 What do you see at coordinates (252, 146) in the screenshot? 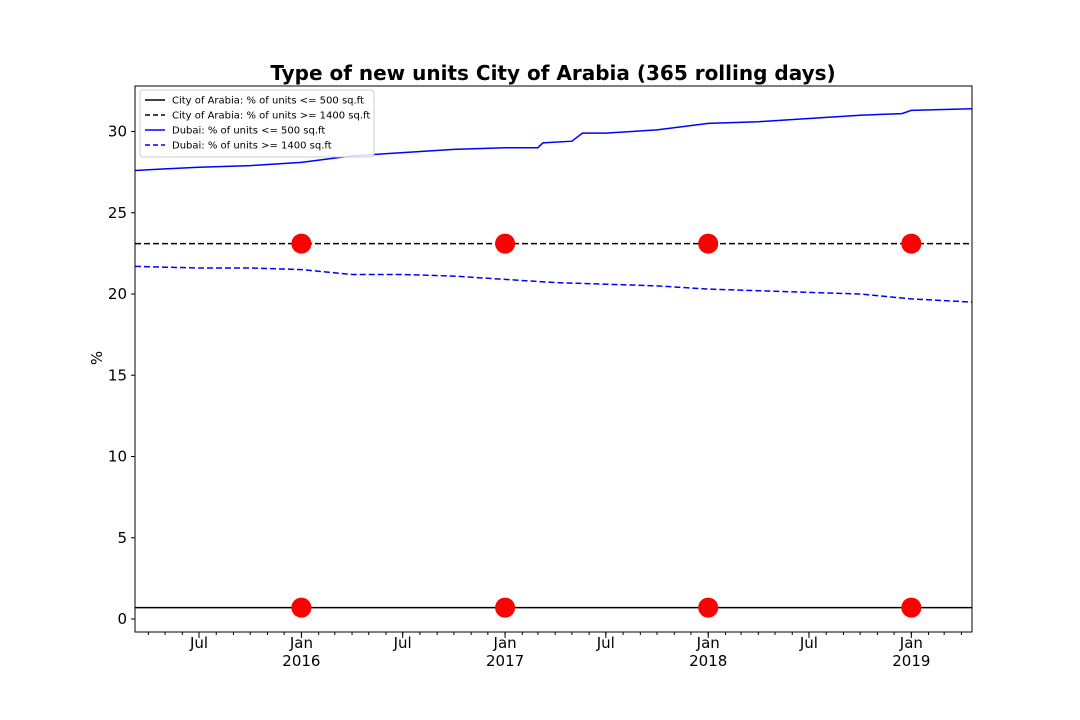
I see `legend-entry-label: Dubai: % of units >= 1400 sq.ft` at bounding box center [252, 146].